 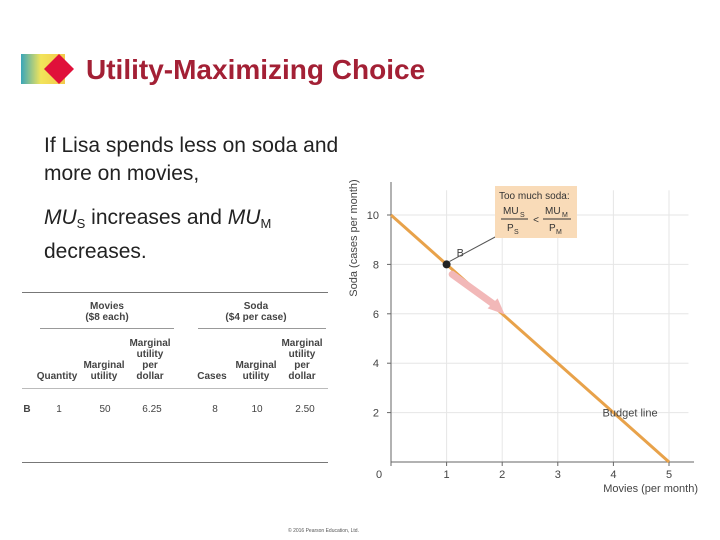 What do you see at coordinates (536, 220) in the screenshot?
I see `annotation-relation: <` at bounding box center [536, 220].